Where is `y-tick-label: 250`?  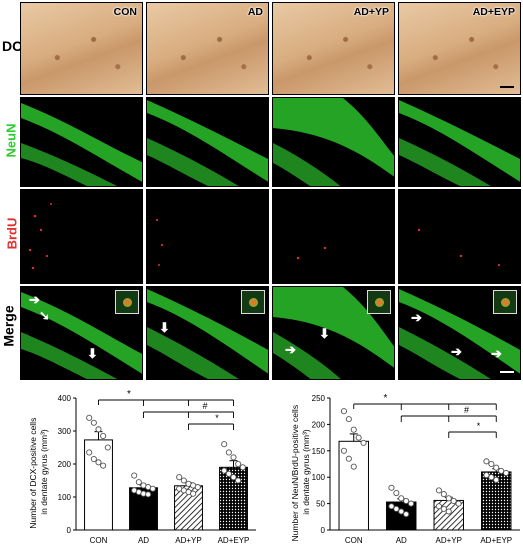
y-tick-label: 250 is located at coordinates (319, 398).